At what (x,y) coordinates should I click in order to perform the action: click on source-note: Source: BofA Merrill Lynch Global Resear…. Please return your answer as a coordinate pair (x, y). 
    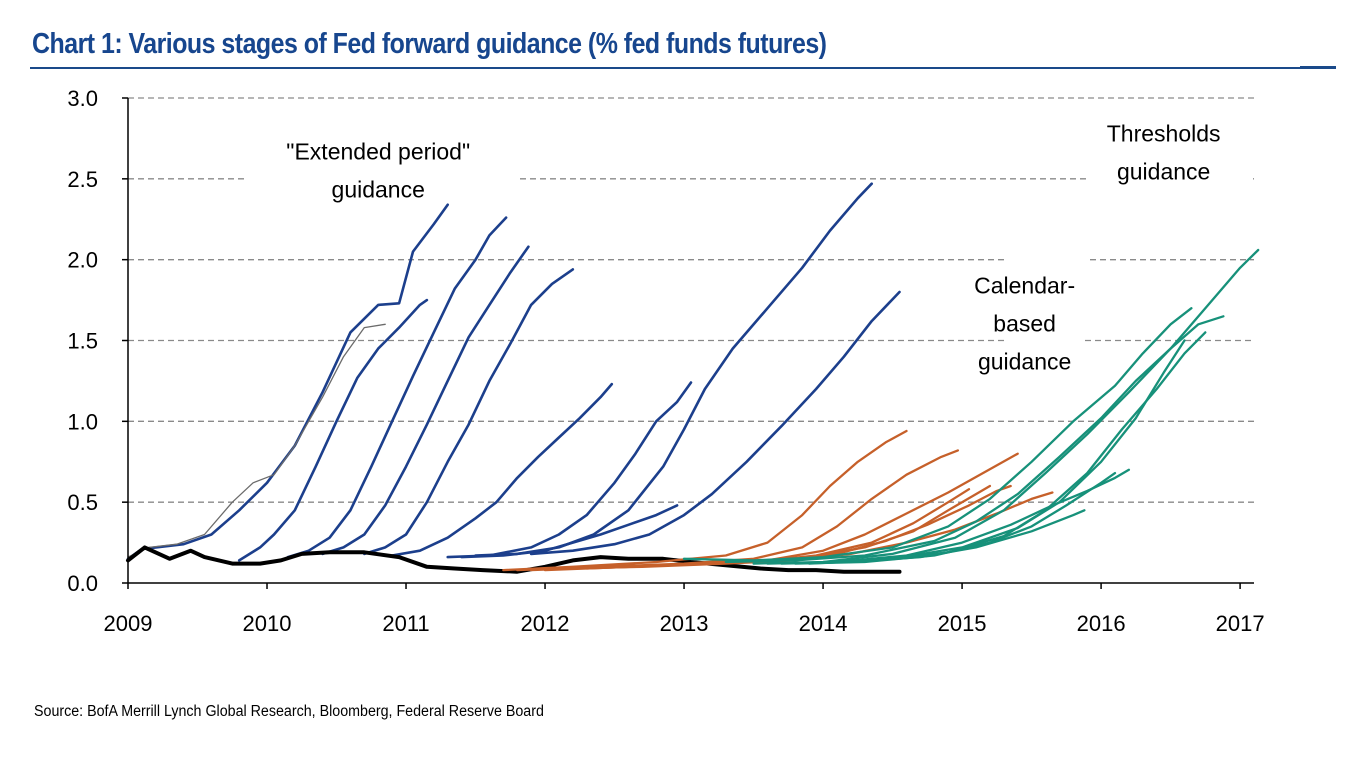
    Looking at the image, I should click on (289, 711).